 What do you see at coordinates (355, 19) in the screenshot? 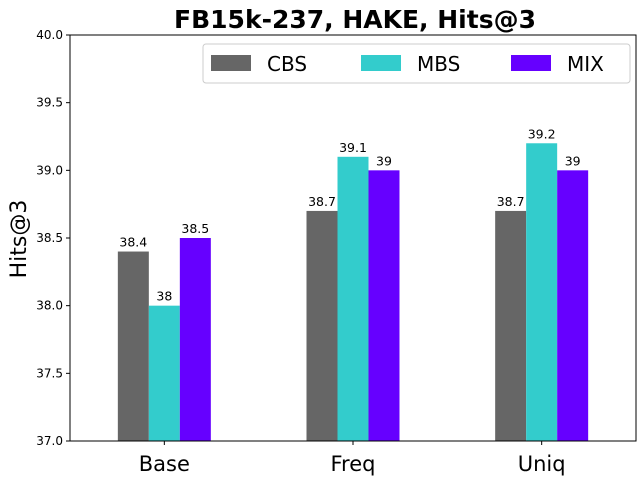
I see `chart-title: FB15k-237, HAKE, Hits@3` at bounding box center [355, 19].